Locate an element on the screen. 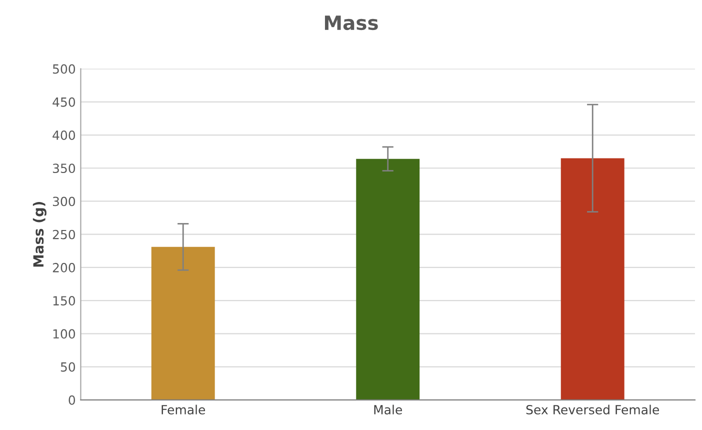  y-tick-label: 450 is located at coordinates (64, 102).